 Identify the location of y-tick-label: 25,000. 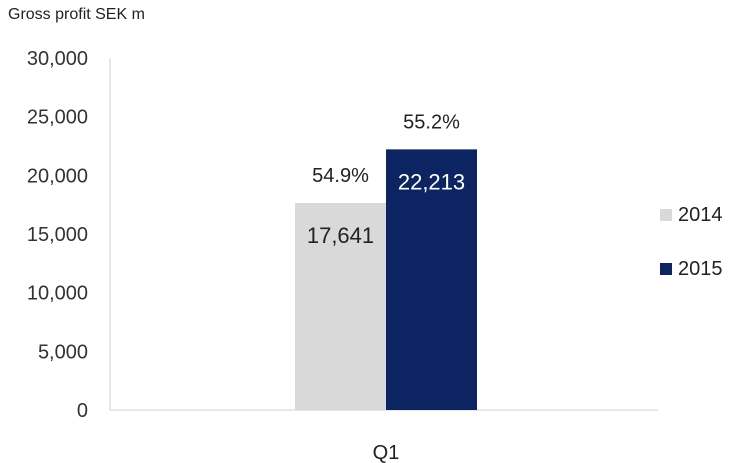
(57, 118).